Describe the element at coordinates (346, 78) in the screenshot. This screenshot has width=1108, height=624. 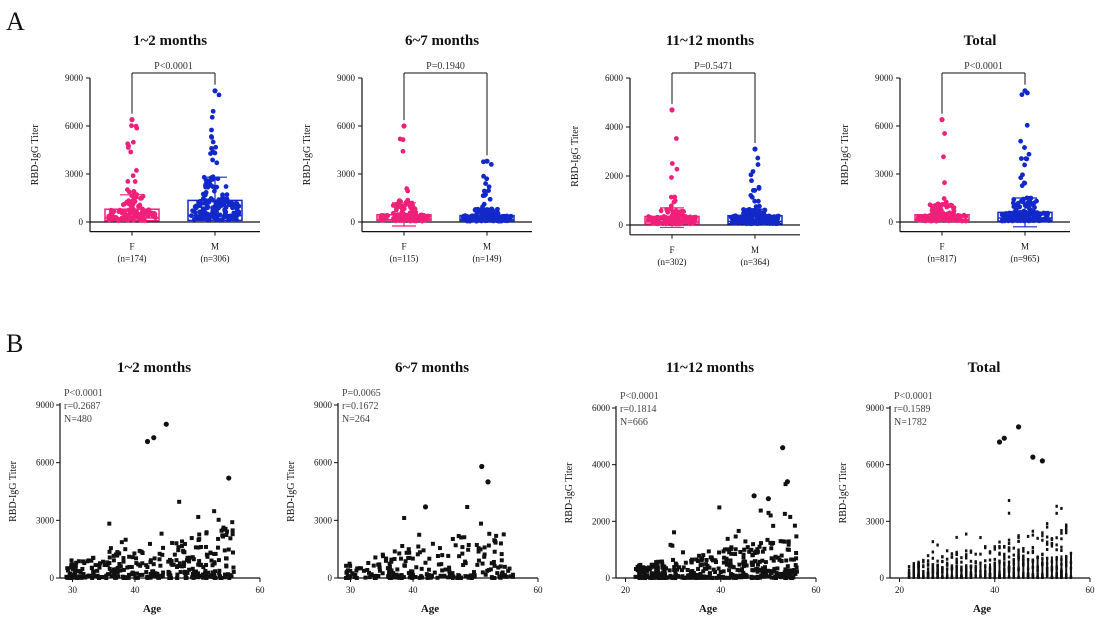
I see `y-tick-label: 9000` at that location.